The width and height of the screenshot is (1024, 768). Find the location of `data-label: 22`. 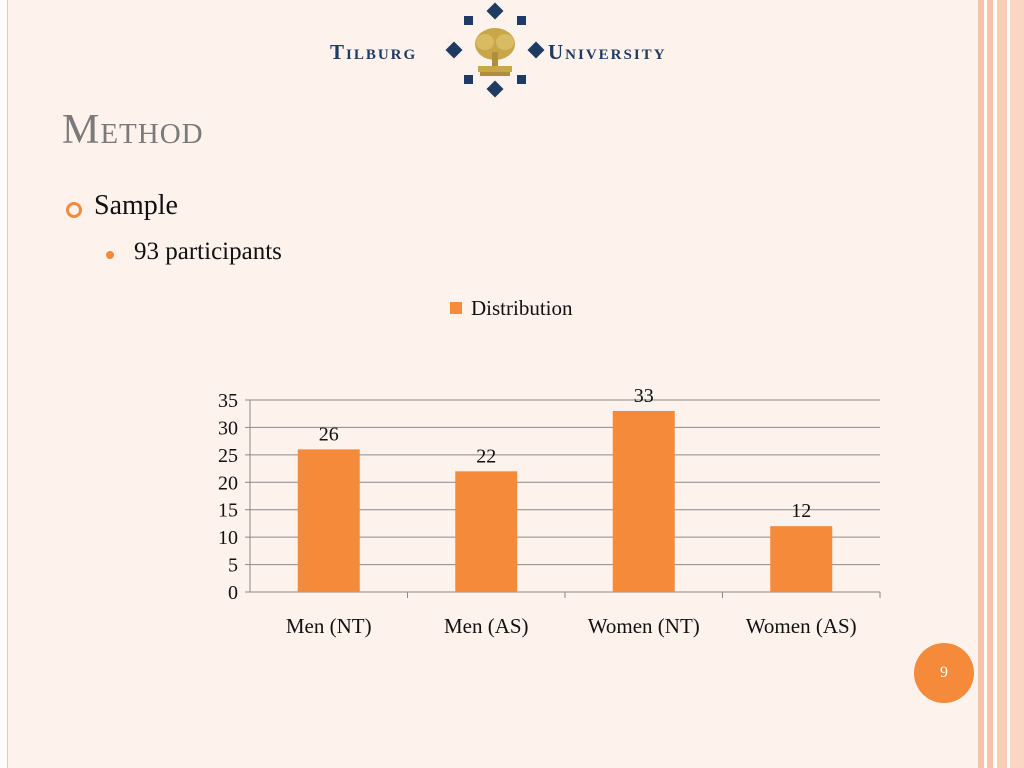

data-label: 22 is located at coordinates (486, 456).